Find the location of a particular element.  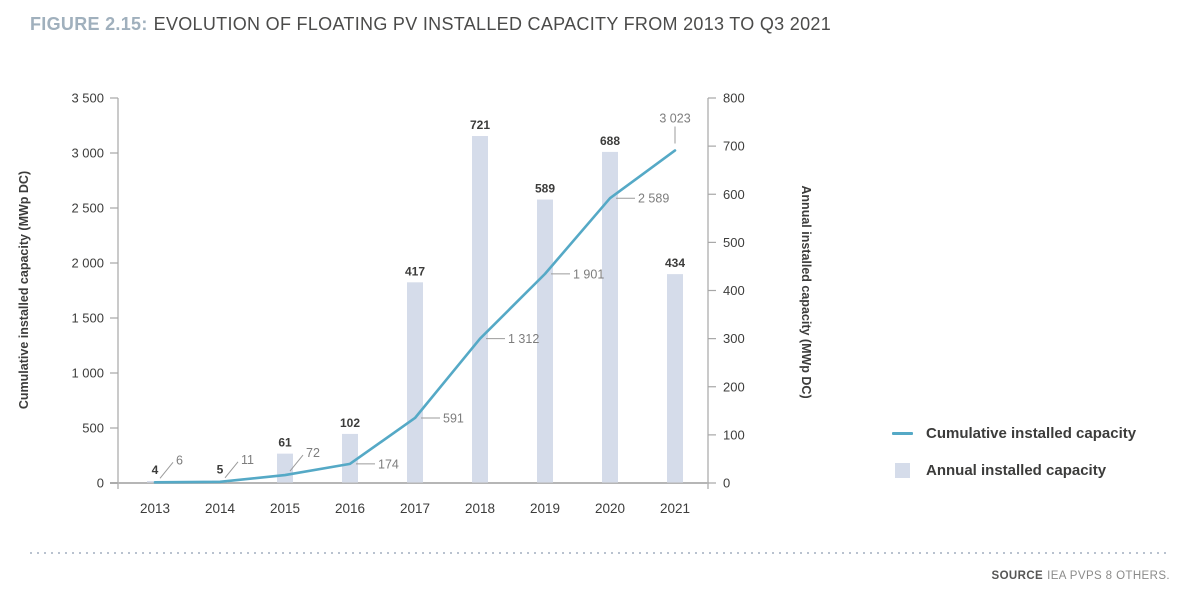

bar-value-label: 434 is located at coordinates (675, 263).